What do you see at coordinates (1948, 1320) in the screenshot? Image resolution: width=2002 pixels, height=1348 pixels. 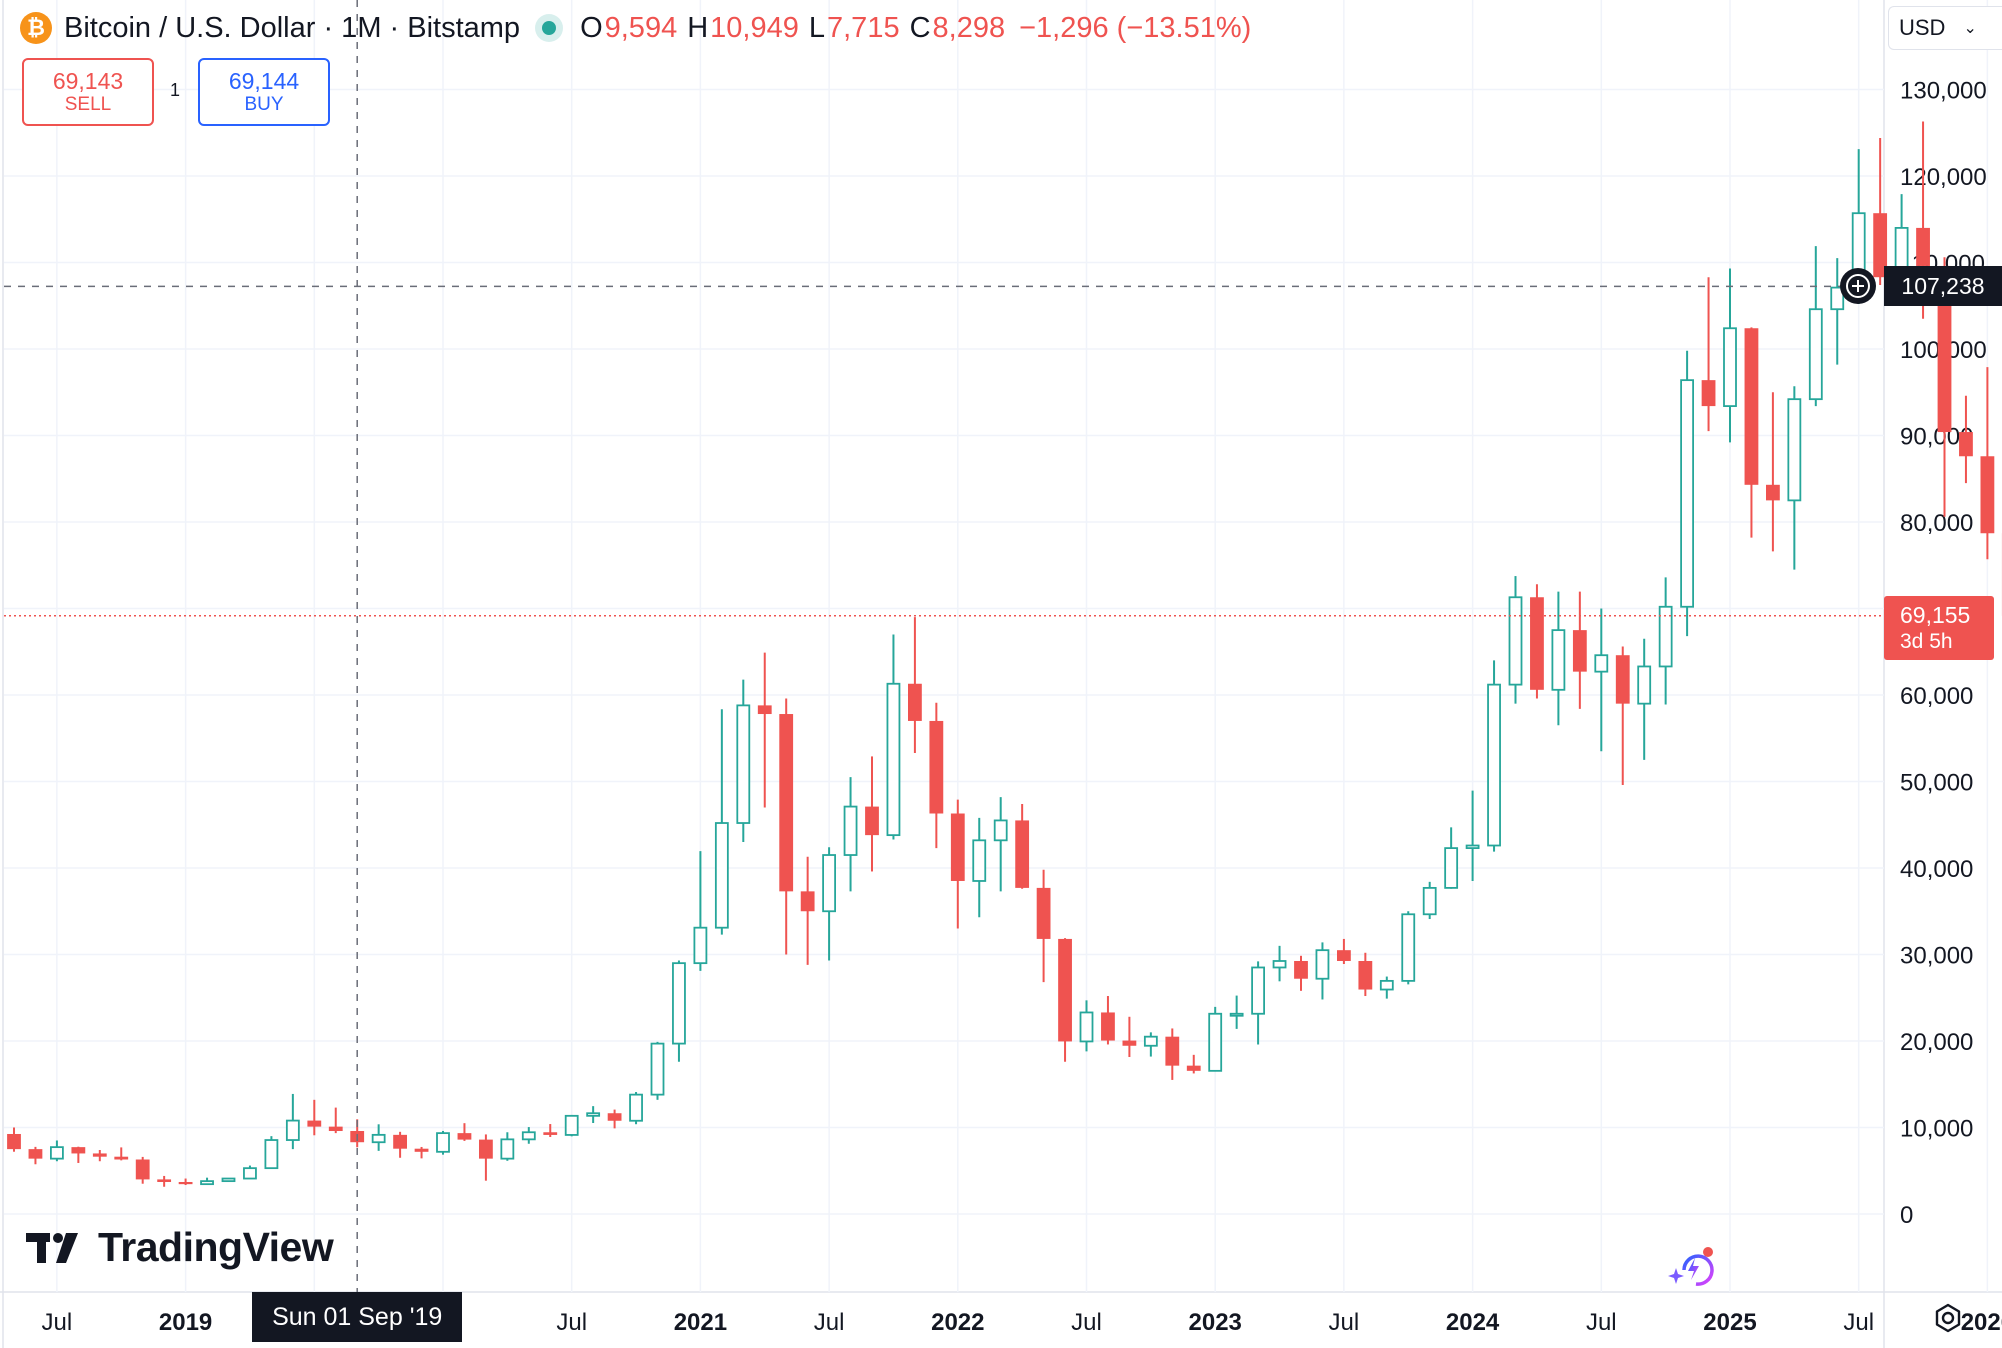 I see `gear-icon` at bounding box center [1948, 1320].